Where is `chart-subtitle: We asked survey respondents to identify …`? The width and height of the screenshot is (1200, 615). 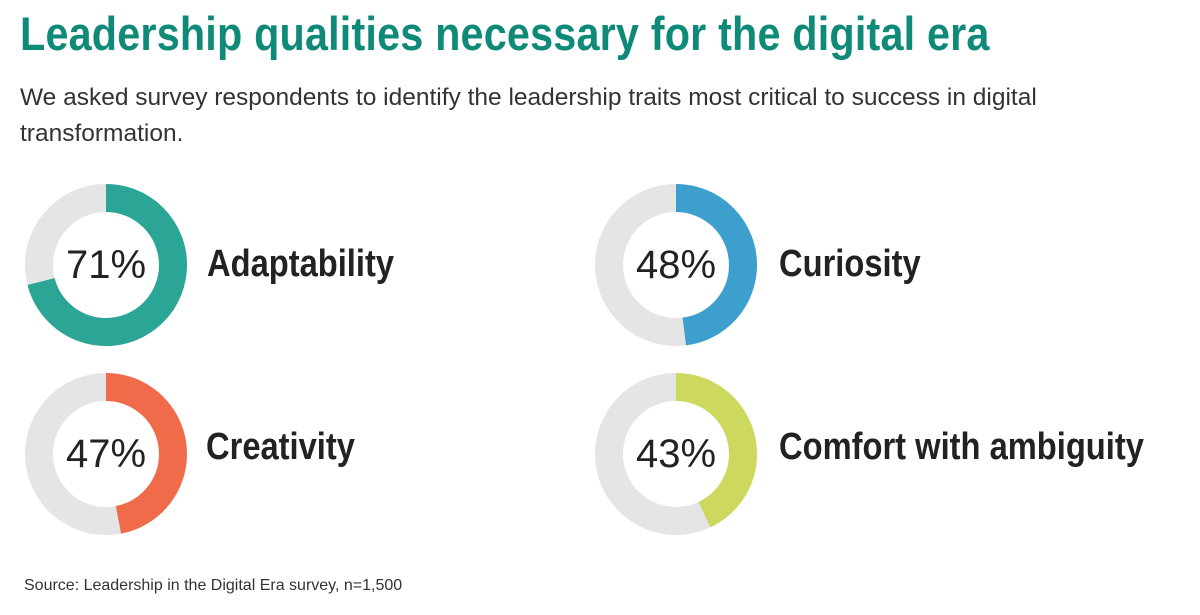 chart-subtitle: We asked survey respondents to identify … is located at coordinates (528, 115).